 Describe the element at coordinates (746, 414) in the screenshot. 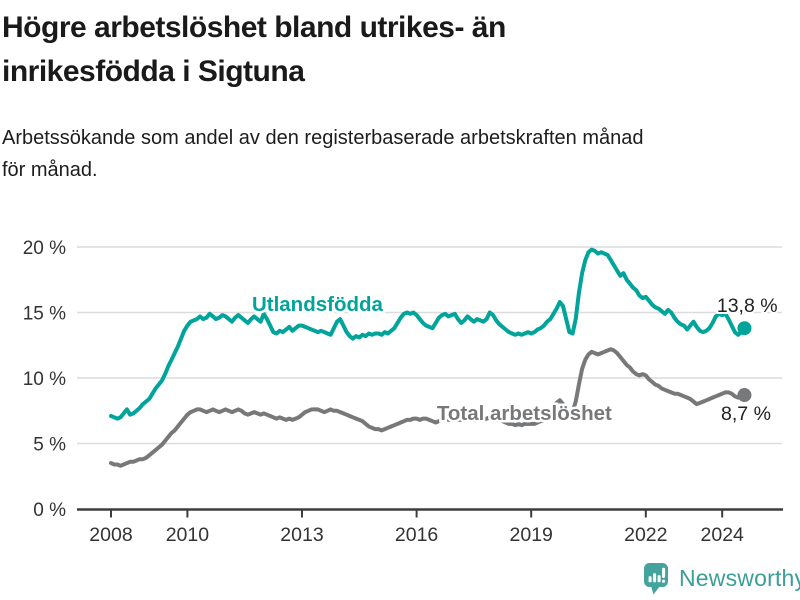

I see `series-end-value-label: 8,7 %` at that location.